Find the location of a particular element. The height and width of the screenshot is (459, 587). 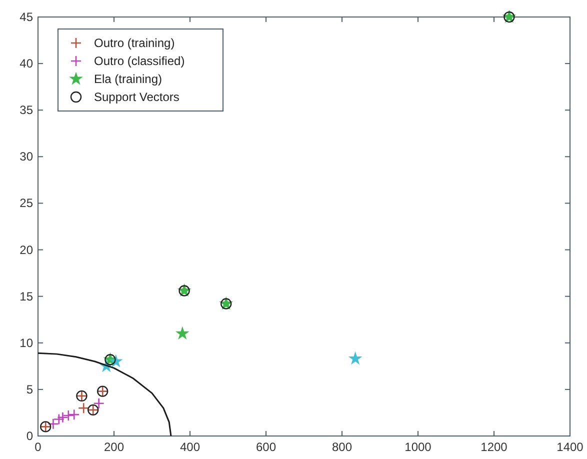

y-tick-label: 25 is located at coordinates (27, 203).